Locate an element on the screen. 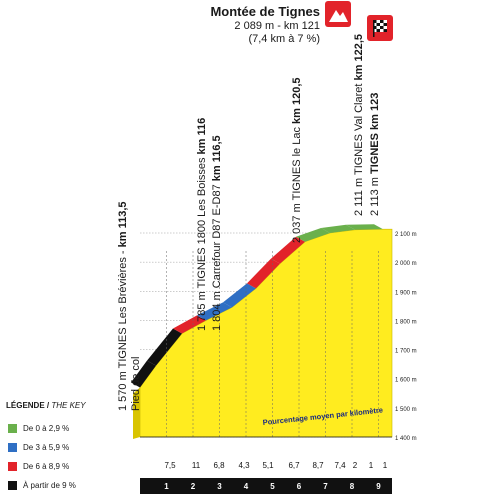  km-tick-label: 2 is located at coordinates (193, 486).